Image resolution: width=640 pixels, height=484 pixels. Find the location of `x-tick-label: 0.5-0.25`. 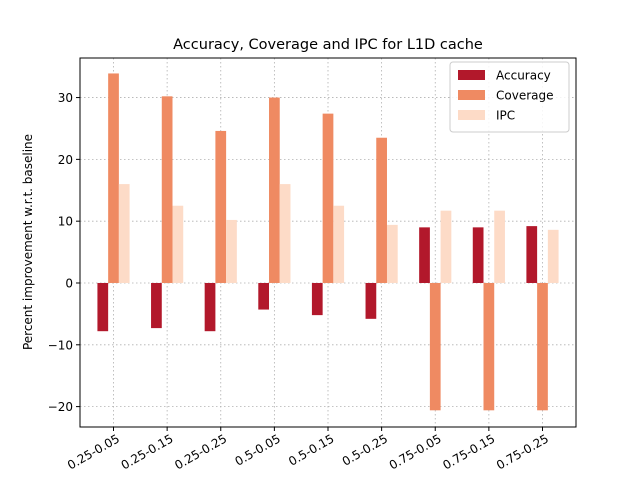

x-tick-label: 0.5-0.25 is located at coordinates (365, 449).